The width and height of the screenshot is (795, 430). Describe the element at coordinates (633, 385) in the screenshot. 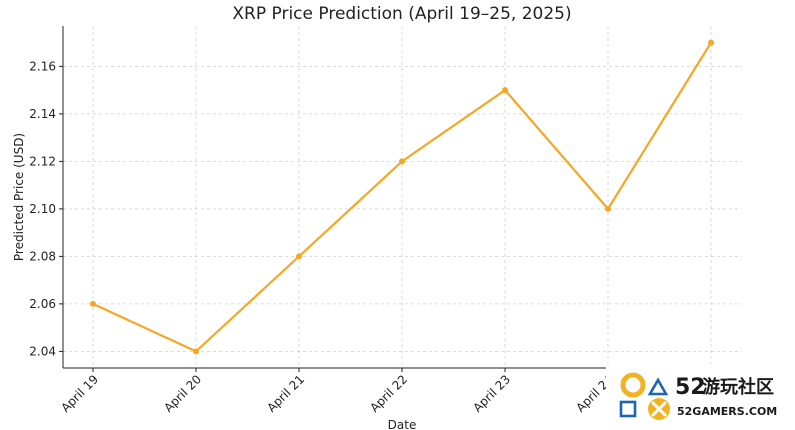

I see `circle-icon` at that location.